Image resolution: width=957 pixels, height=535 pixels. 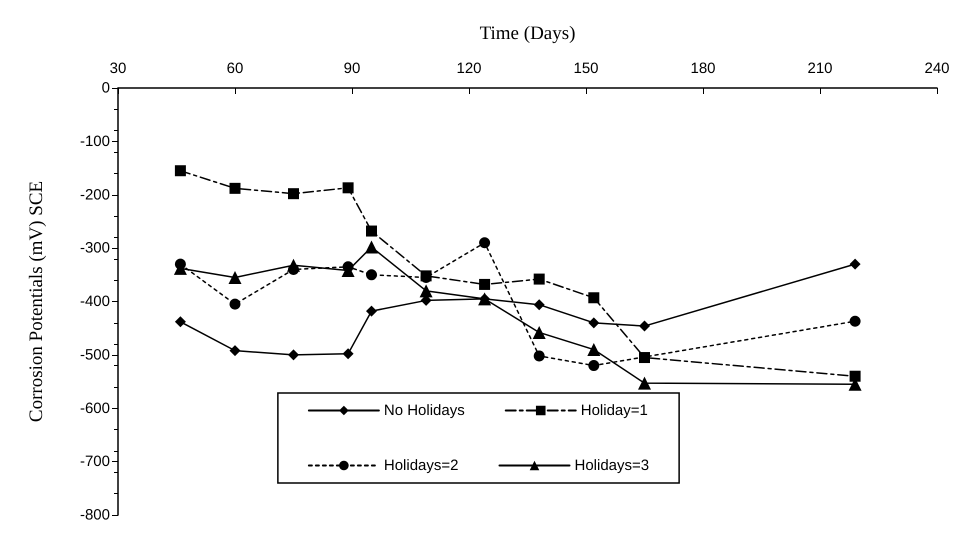 I want to click on x-tick-label: 60, so click(x=235, y=68).